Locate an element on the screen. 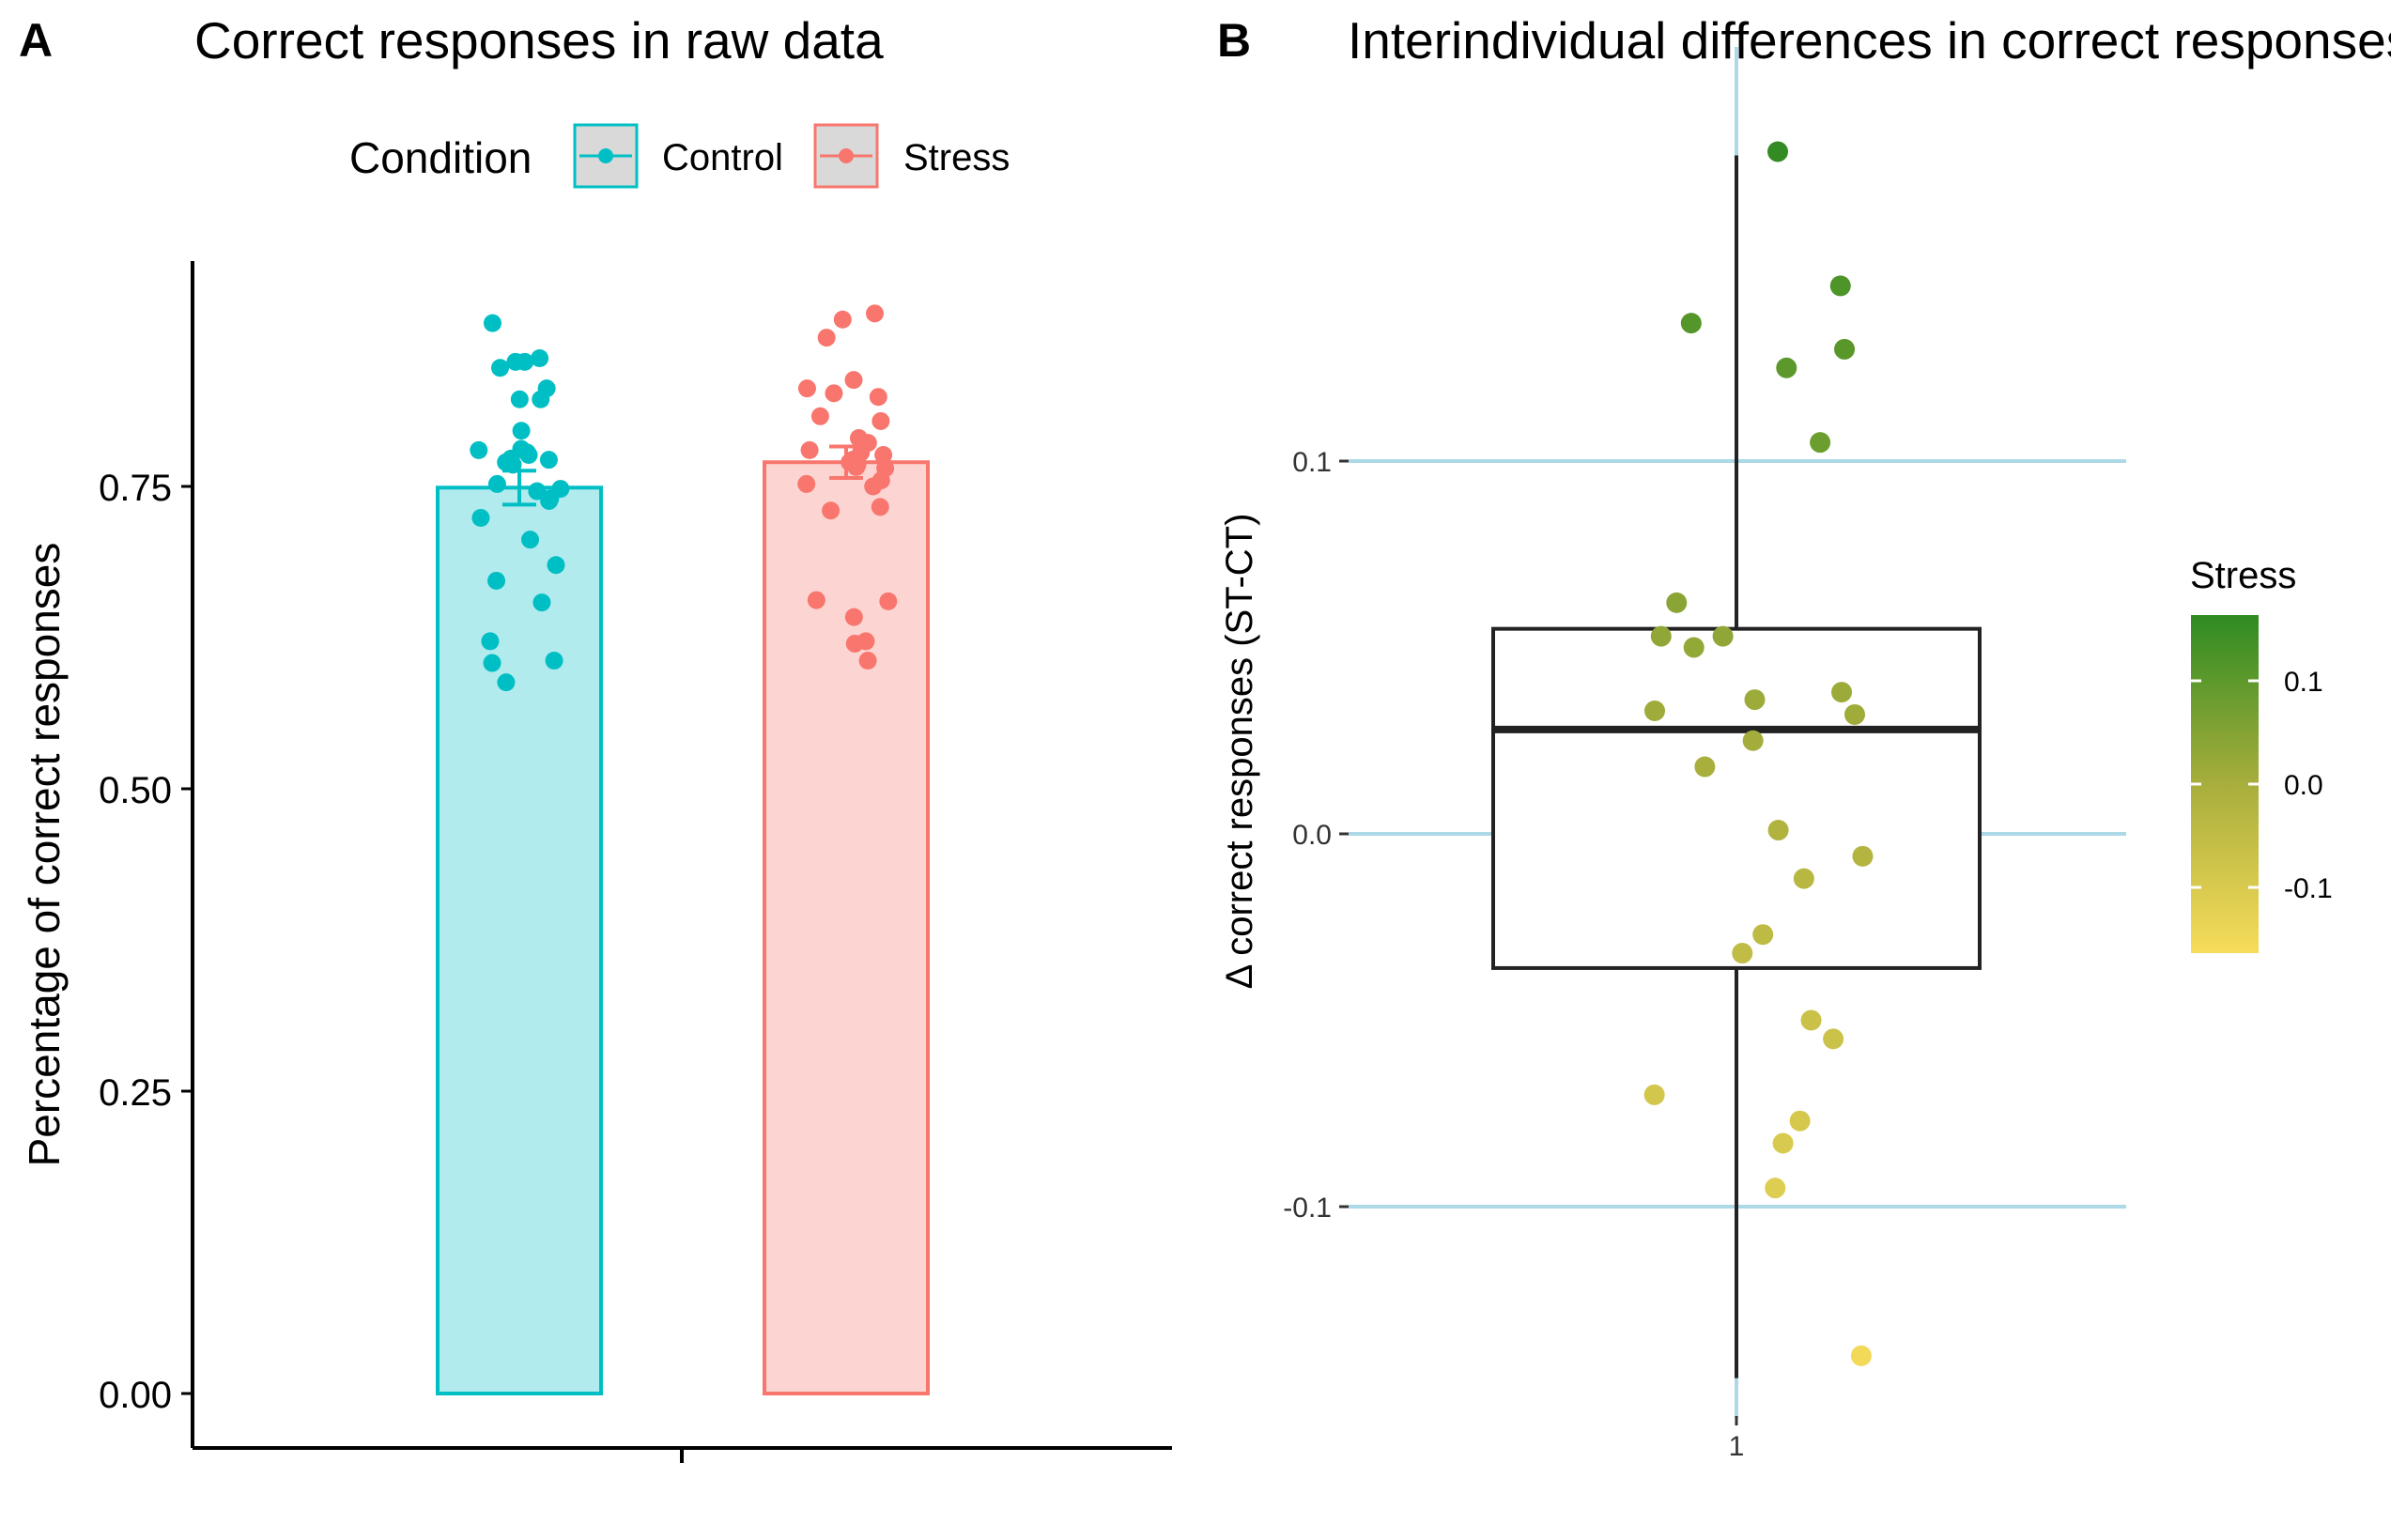 This screenshot has height=1540, width=2391. panel-b-y-axis-title: Δ correct responses (ST-CT) is located at coordinates (1240, 752).